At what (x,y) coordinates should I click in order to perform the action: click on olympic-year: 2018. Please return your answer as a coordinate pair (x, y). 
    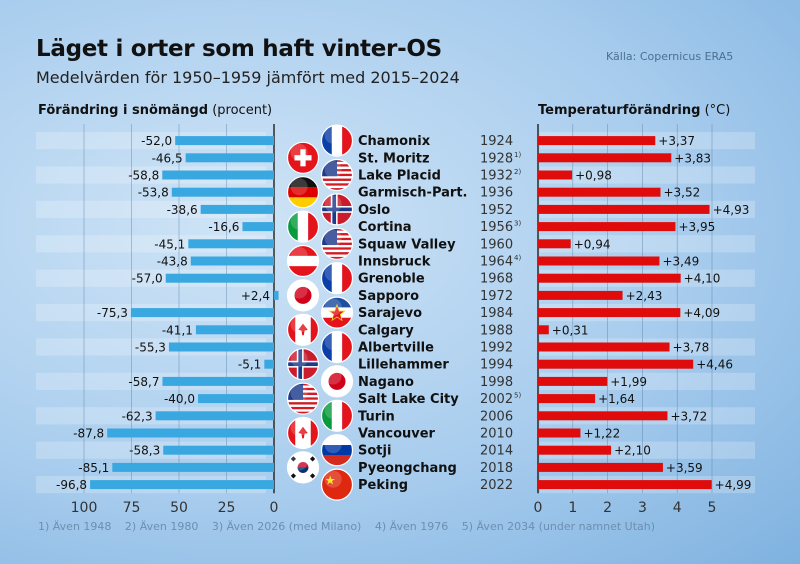
    Looking at the image, I should click on (496, 468).